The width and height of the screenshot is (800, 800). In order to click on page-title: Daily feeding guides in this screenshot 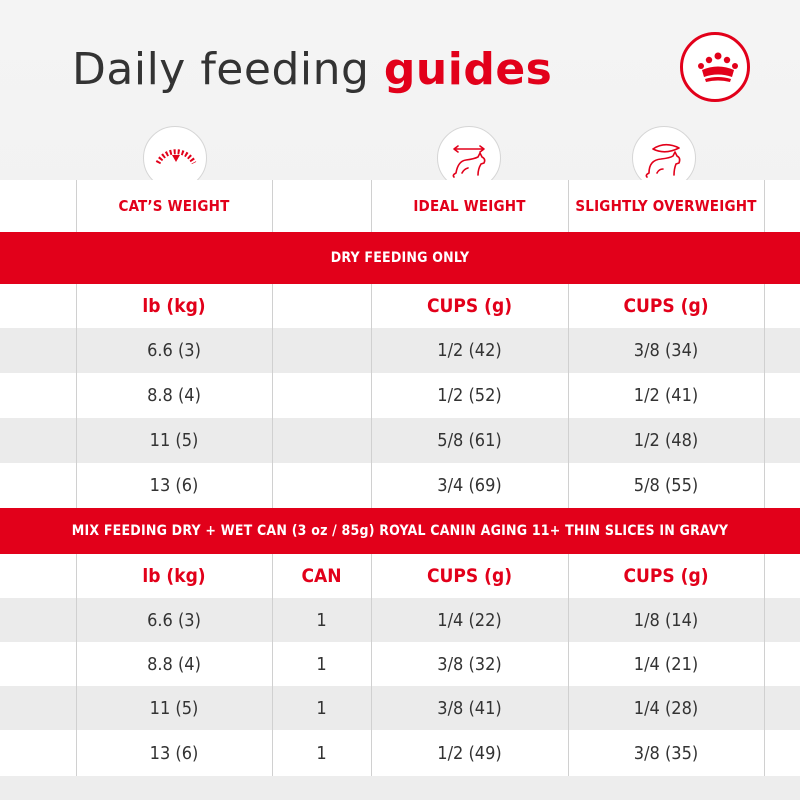, I will do `click(312, 70)`.